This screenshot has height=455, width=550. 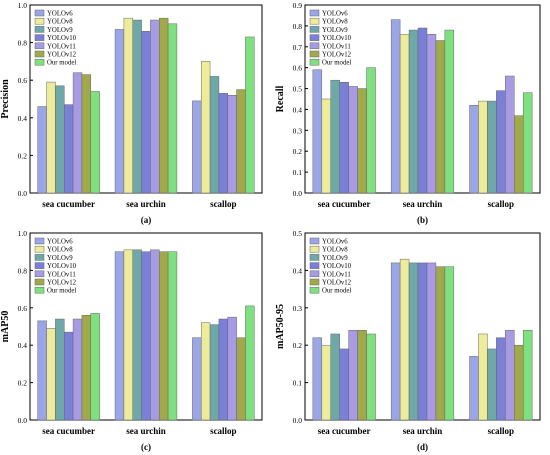 I want to click on bar-yolov10-scallop, so click(x=223, y=143).